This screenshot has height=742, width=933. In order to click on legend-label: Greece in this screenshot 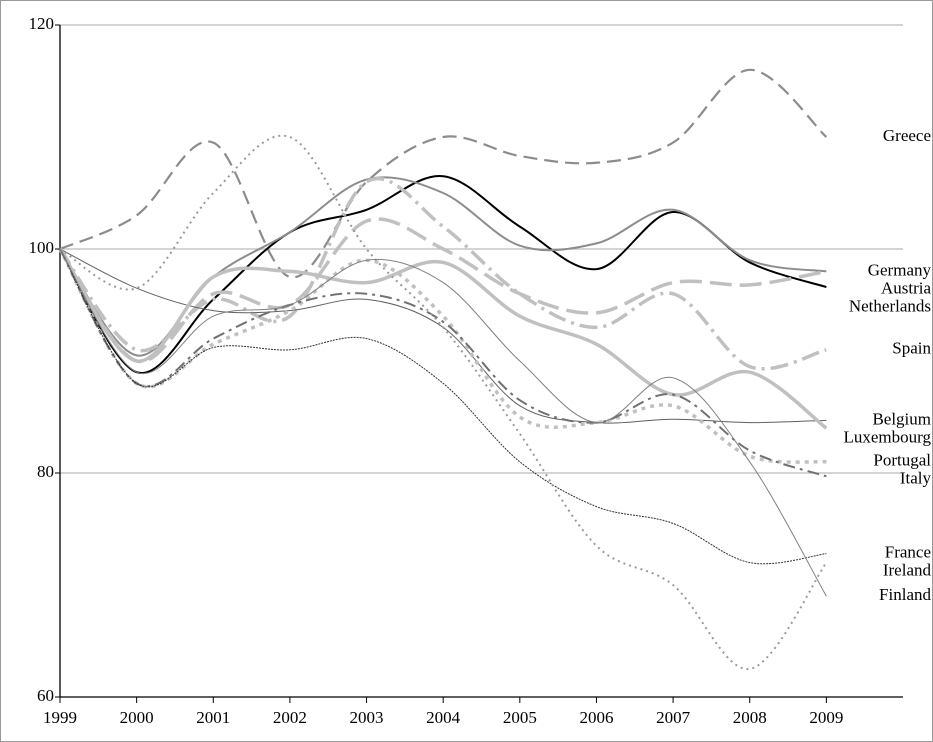, I will do `click(907, 135)`.